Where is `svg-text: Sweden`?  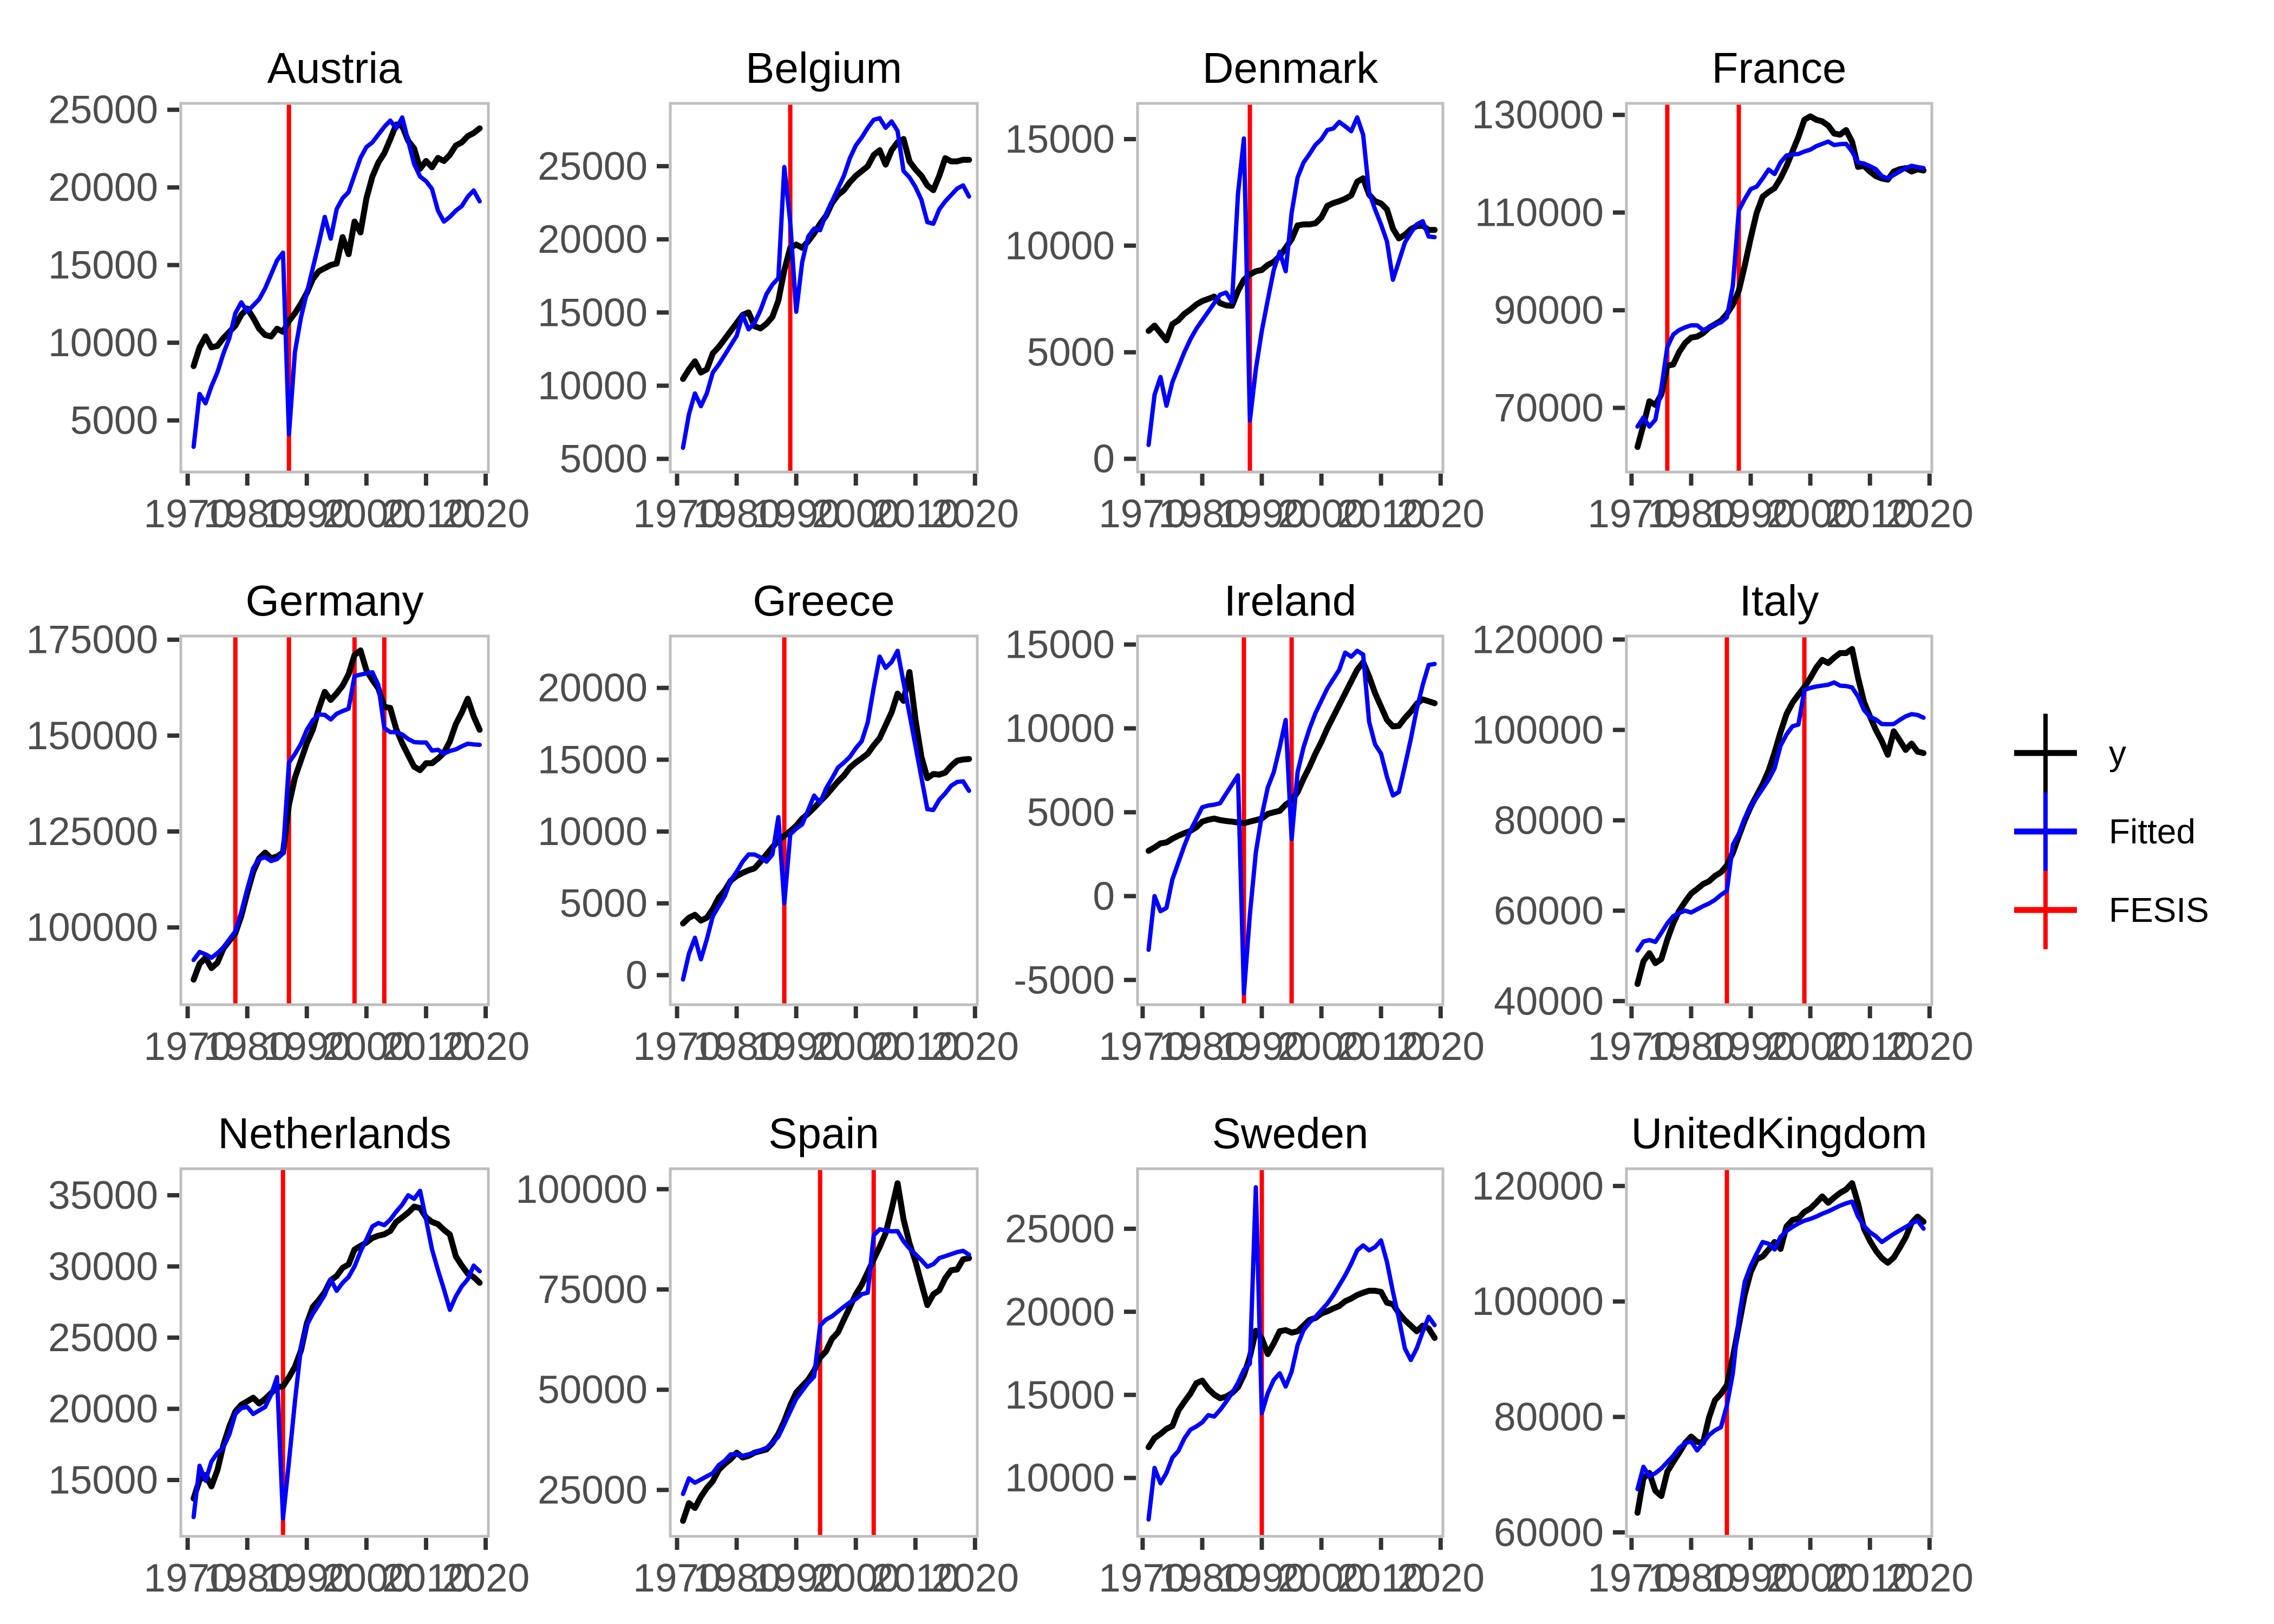 svg-text: Sweden is located at coordinates (1290, 1133).